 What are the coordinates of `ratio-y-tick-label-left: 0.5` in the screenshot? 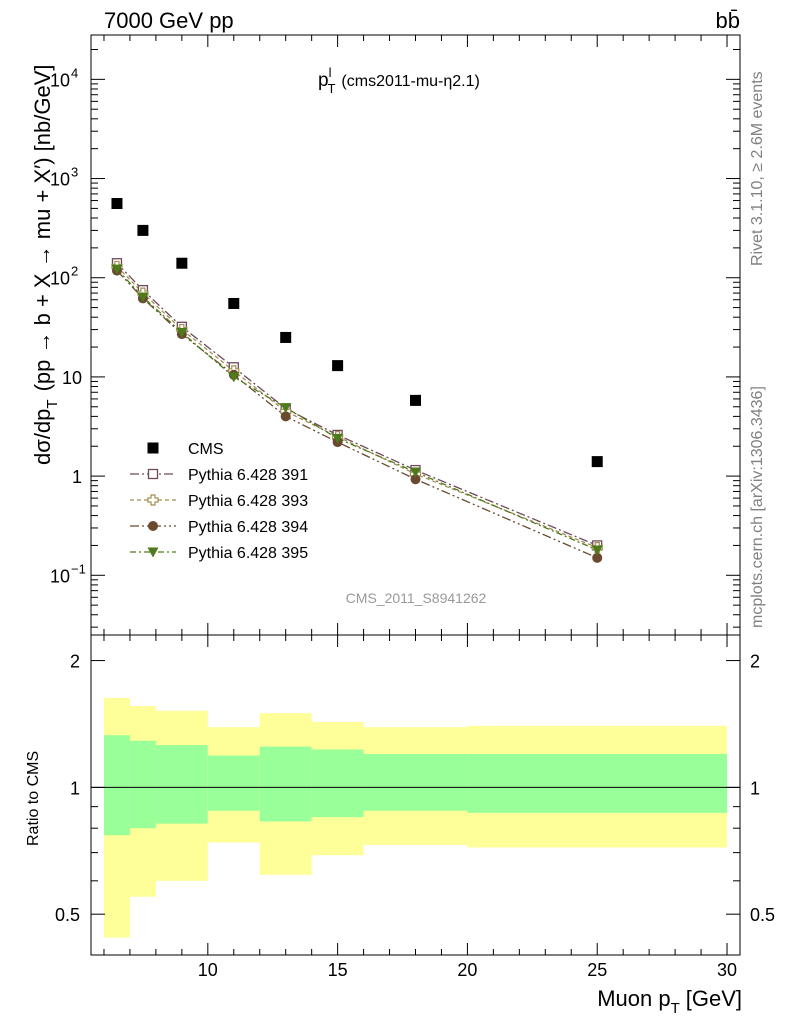 It's located at (67, 915).